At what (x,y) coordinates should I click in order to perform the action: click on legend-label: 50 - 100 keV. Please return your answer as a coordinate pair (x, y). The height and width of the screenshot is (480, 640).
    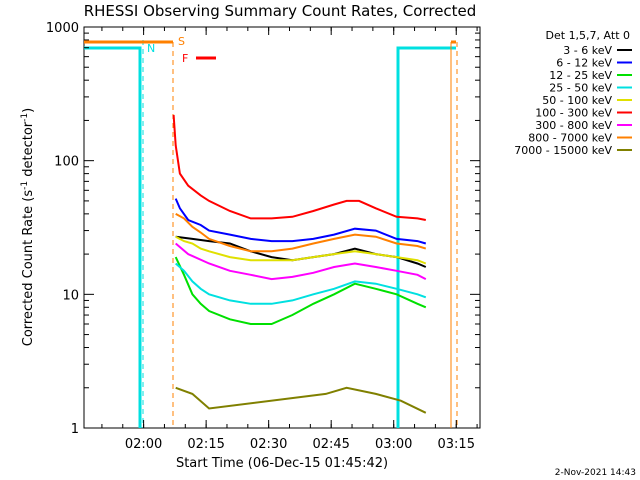
    Looking at the image, I should click on (577, 100).